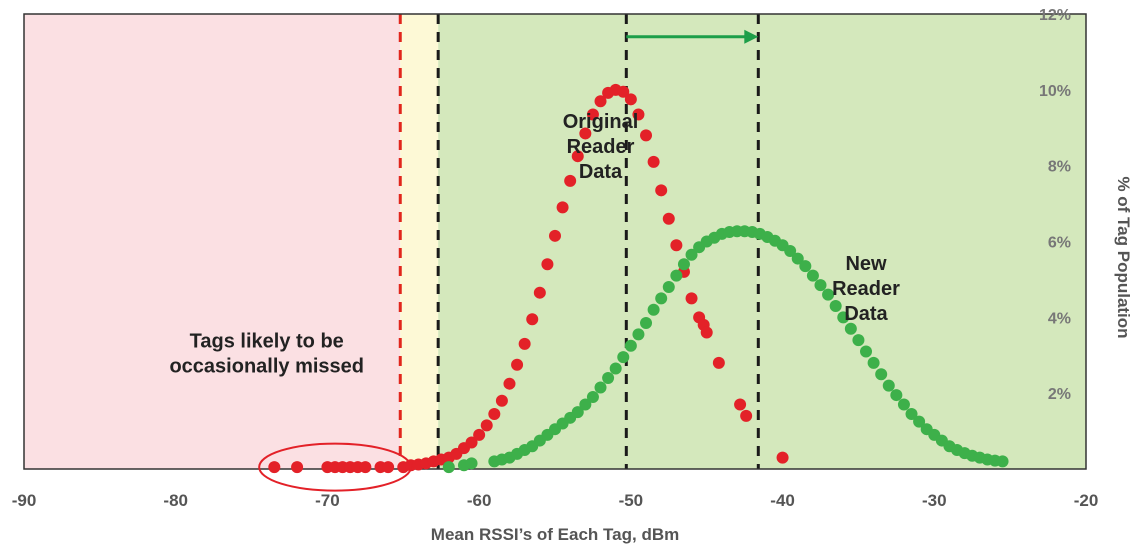 The height and width of the screenshot is (548, 1139). What do you see at coordinates (175, 500) in the screenshot?
I see `x-tick-label: -80` at bounding box center [175, 500].